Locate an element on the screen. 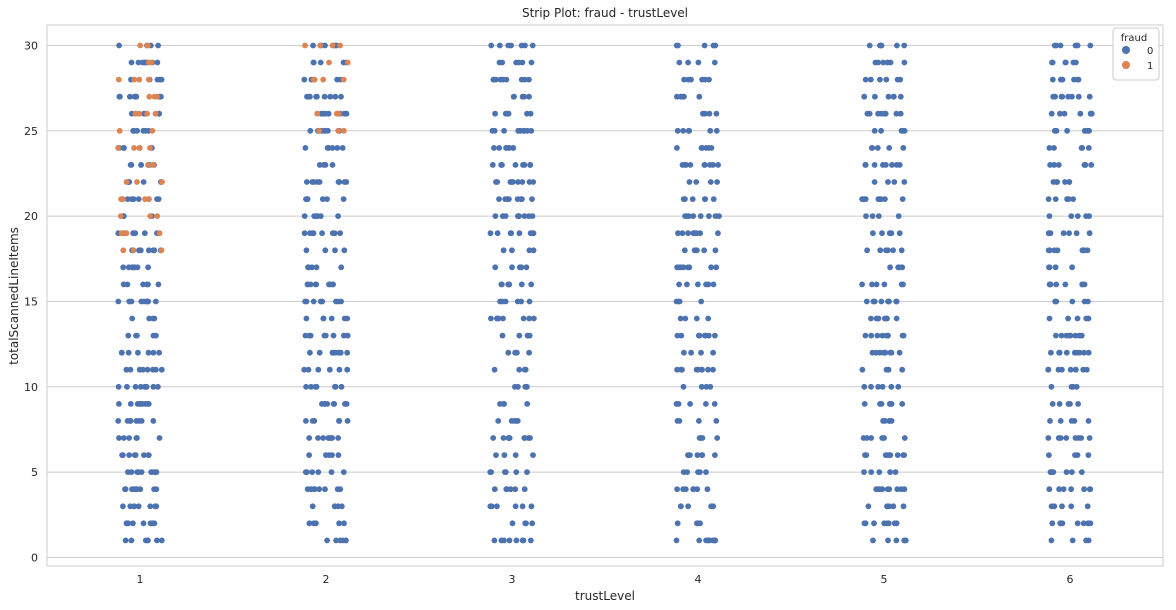  y-tick-label: 15 is located at coordinates (31, 301).